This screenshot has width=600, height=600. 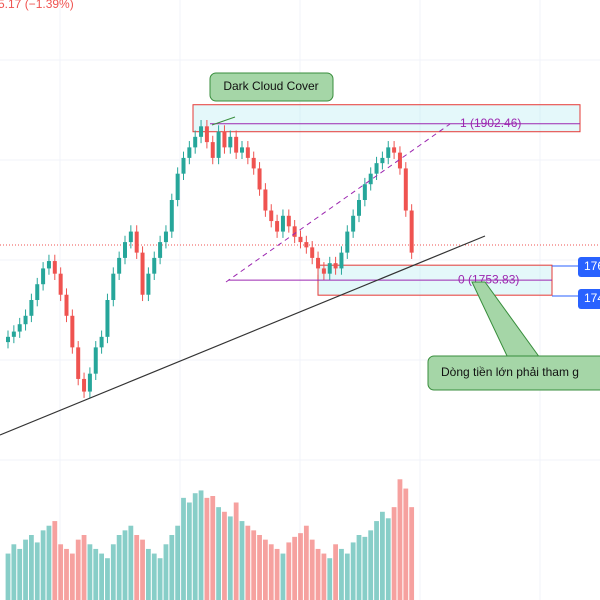 What do you see at coordinates (488, 279) in the screenshot?
I see `fib-label: 0 (1753.83)` at bounding box center [488, 279].